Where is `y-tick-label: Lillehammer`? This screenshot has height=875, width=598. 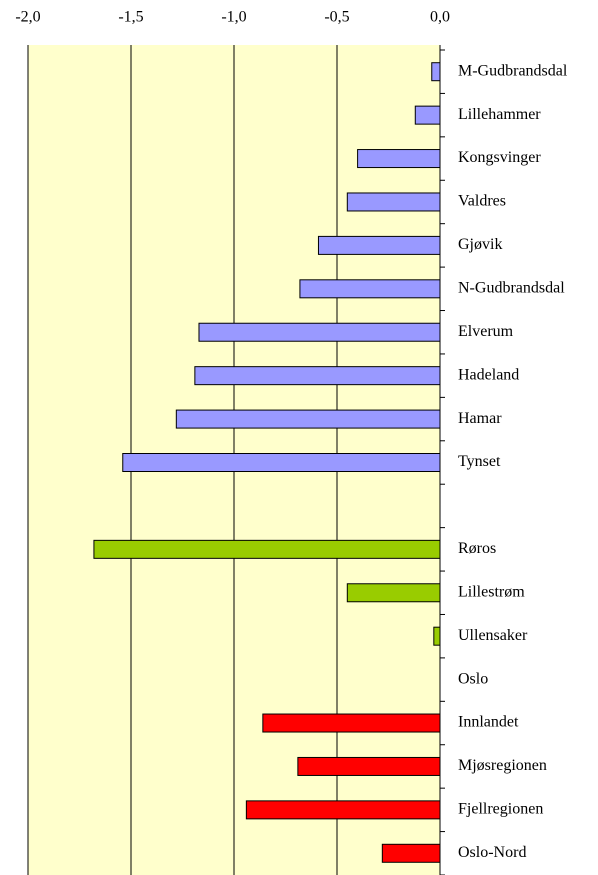
y-tick-label: Lillehammer is located at coordinates (499, 114).